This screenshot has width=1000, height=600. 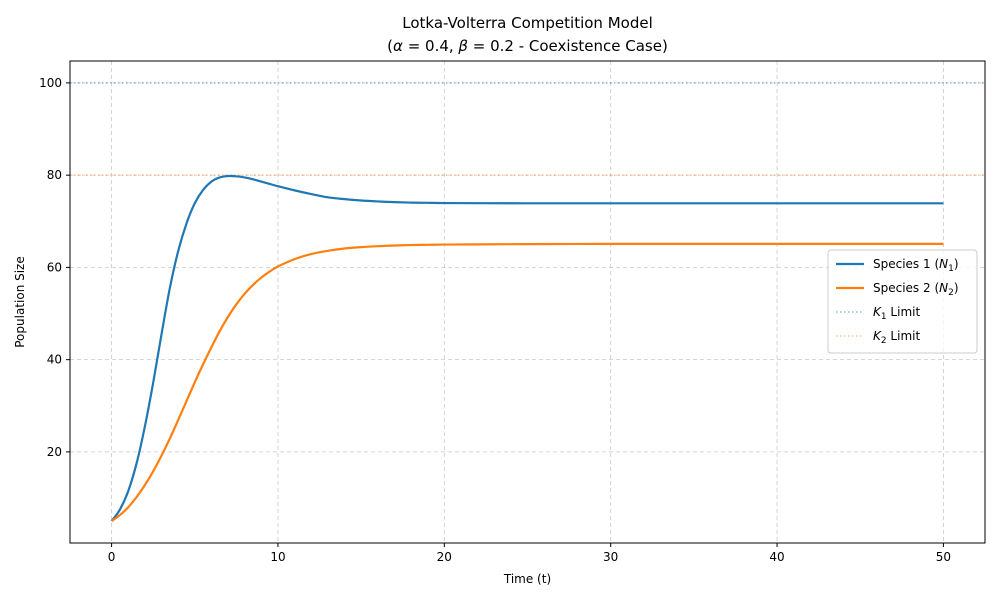 What do you see at coordinates (54, 452) in the screenshot?
I see `y-tick-label: 20` at bounding box center [54, 452].